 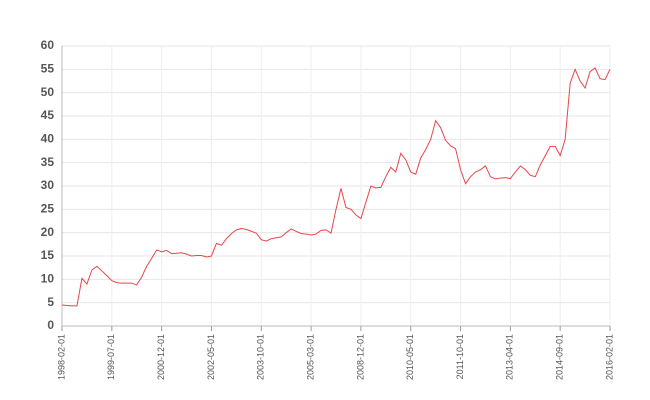 I want to click on y-tick-label: 40, so click(x=48, y=139).